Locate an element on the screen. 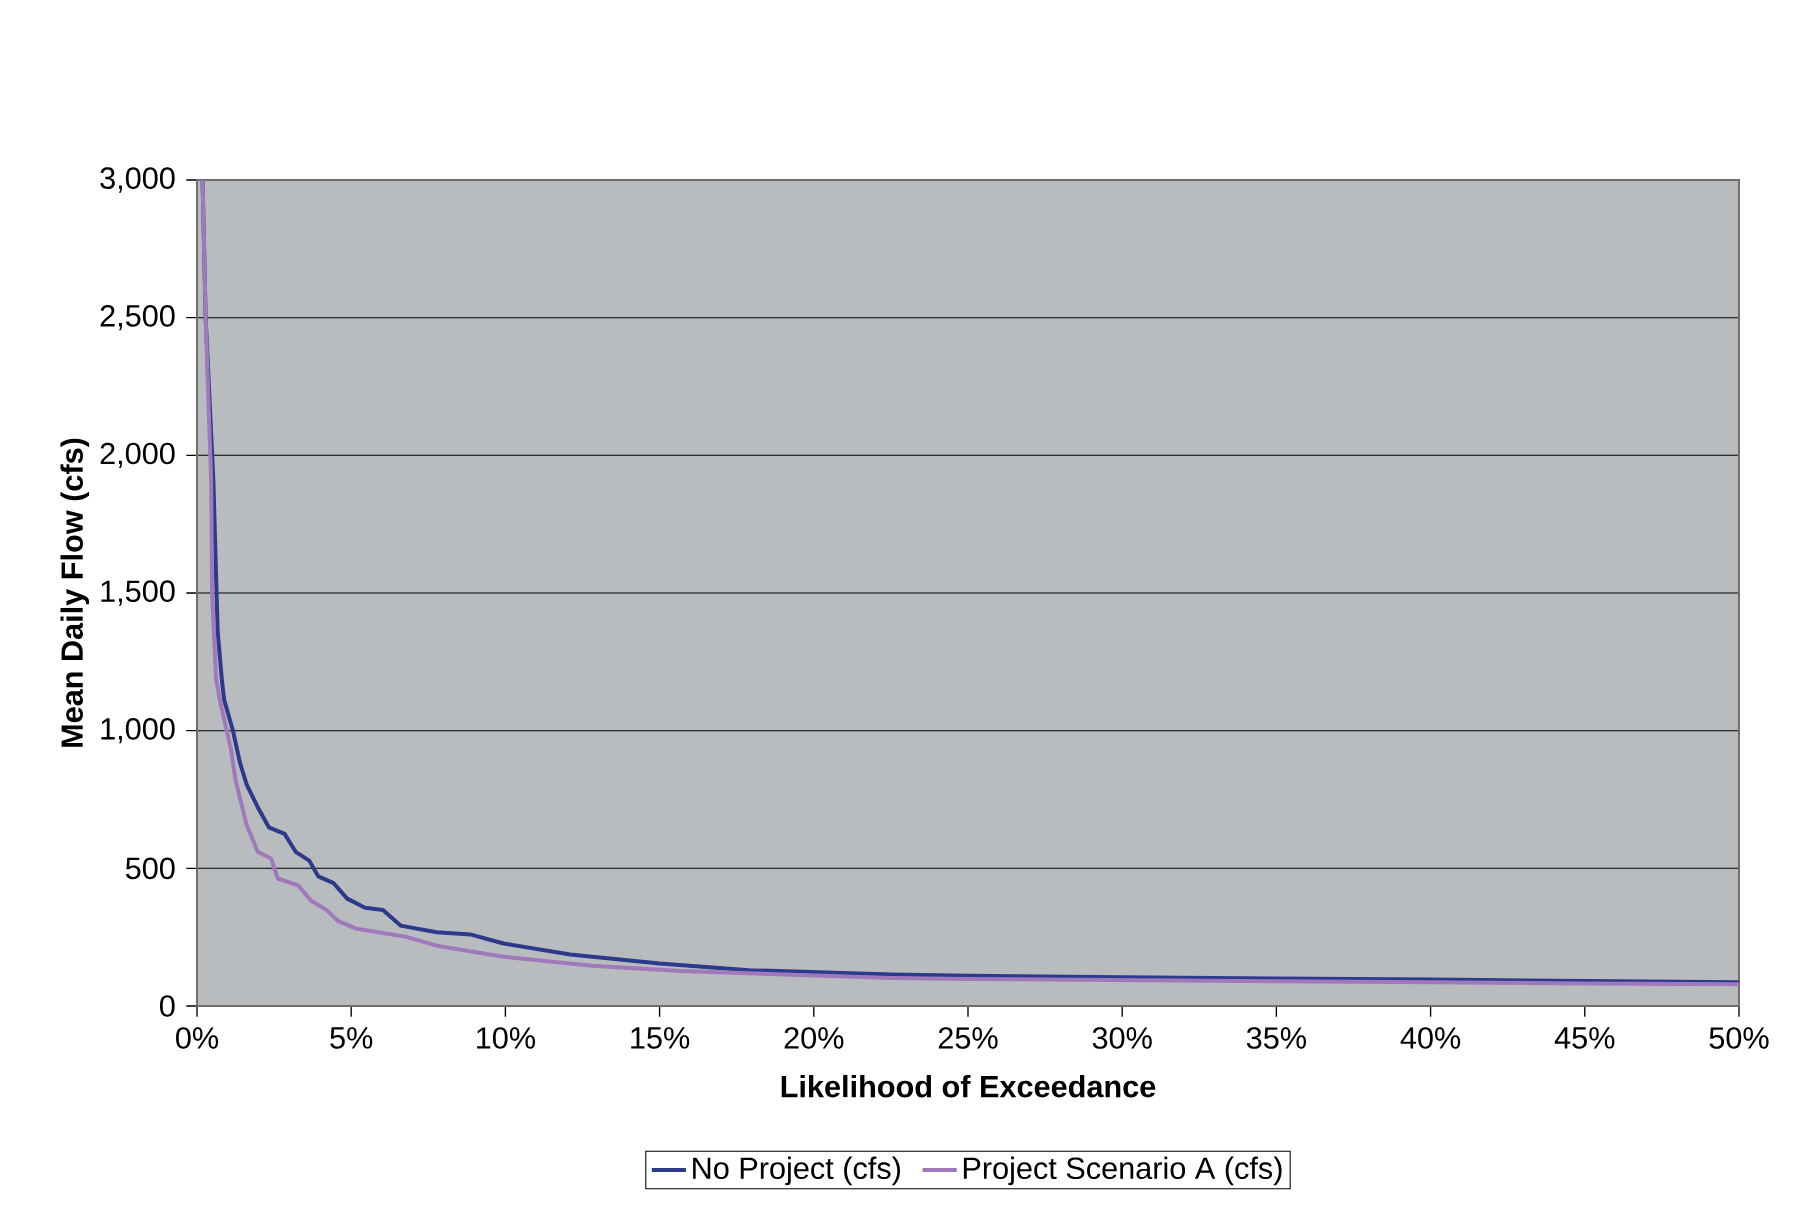 The height and width of the screenshot is (1220, 1797). y-tick-label: 2,000 is located at coordinates (137, 455).